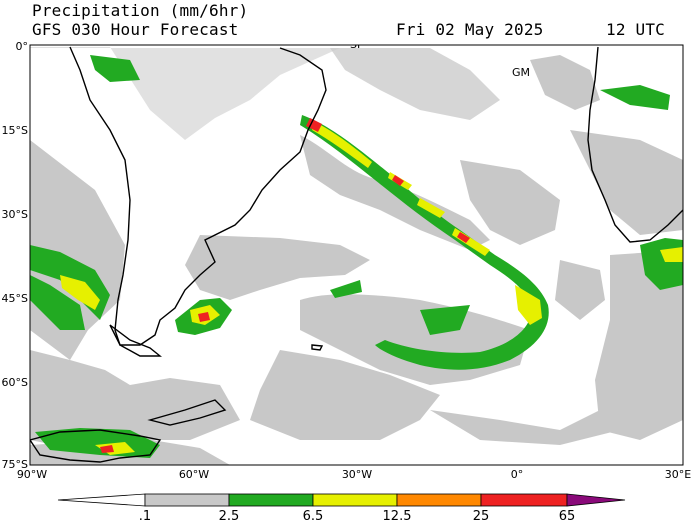  Describe the element at coordinates (481, 516) in the screenshot. I see `colorbar-label: 25` at that location.